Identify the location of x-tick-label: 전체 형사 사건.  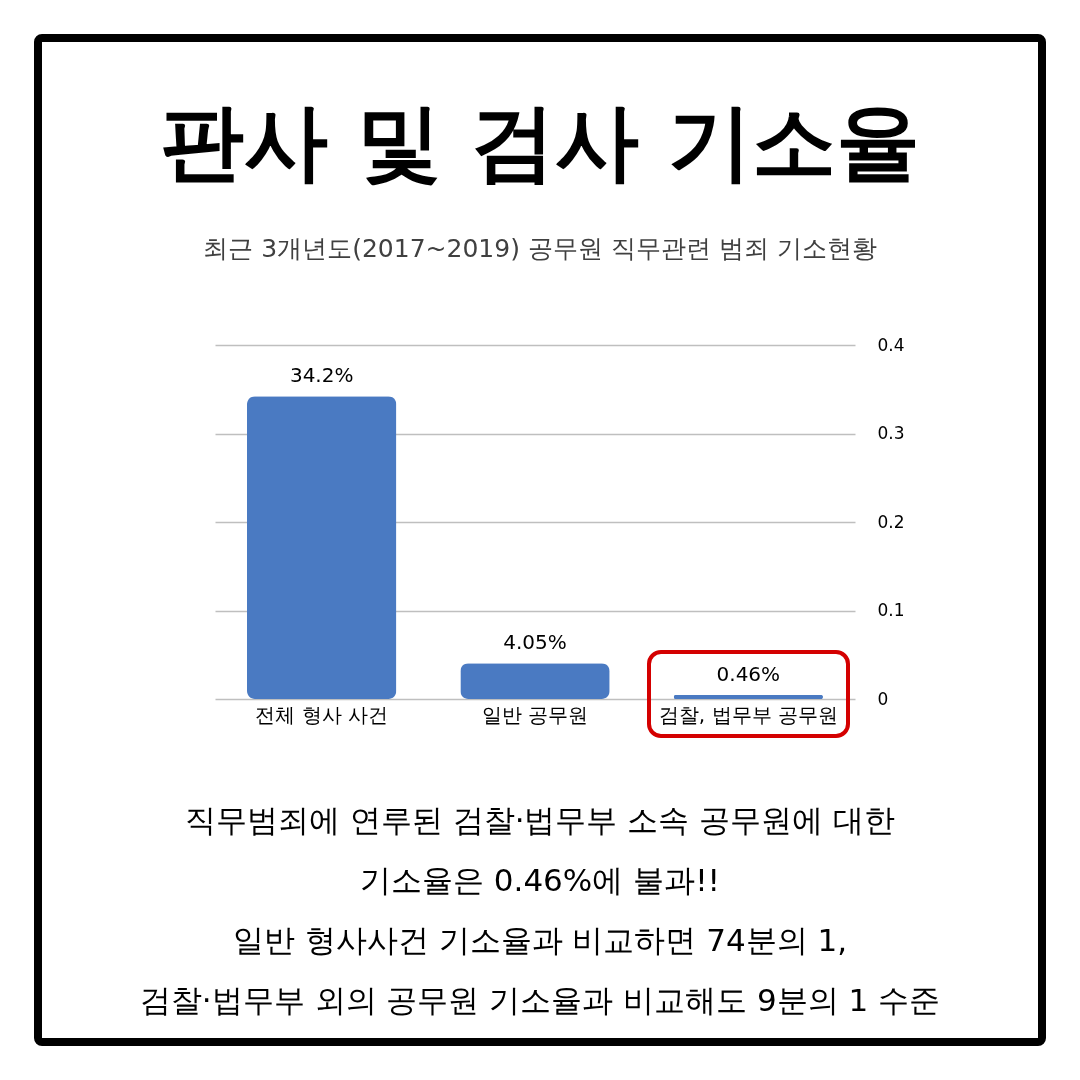
(322, 714).